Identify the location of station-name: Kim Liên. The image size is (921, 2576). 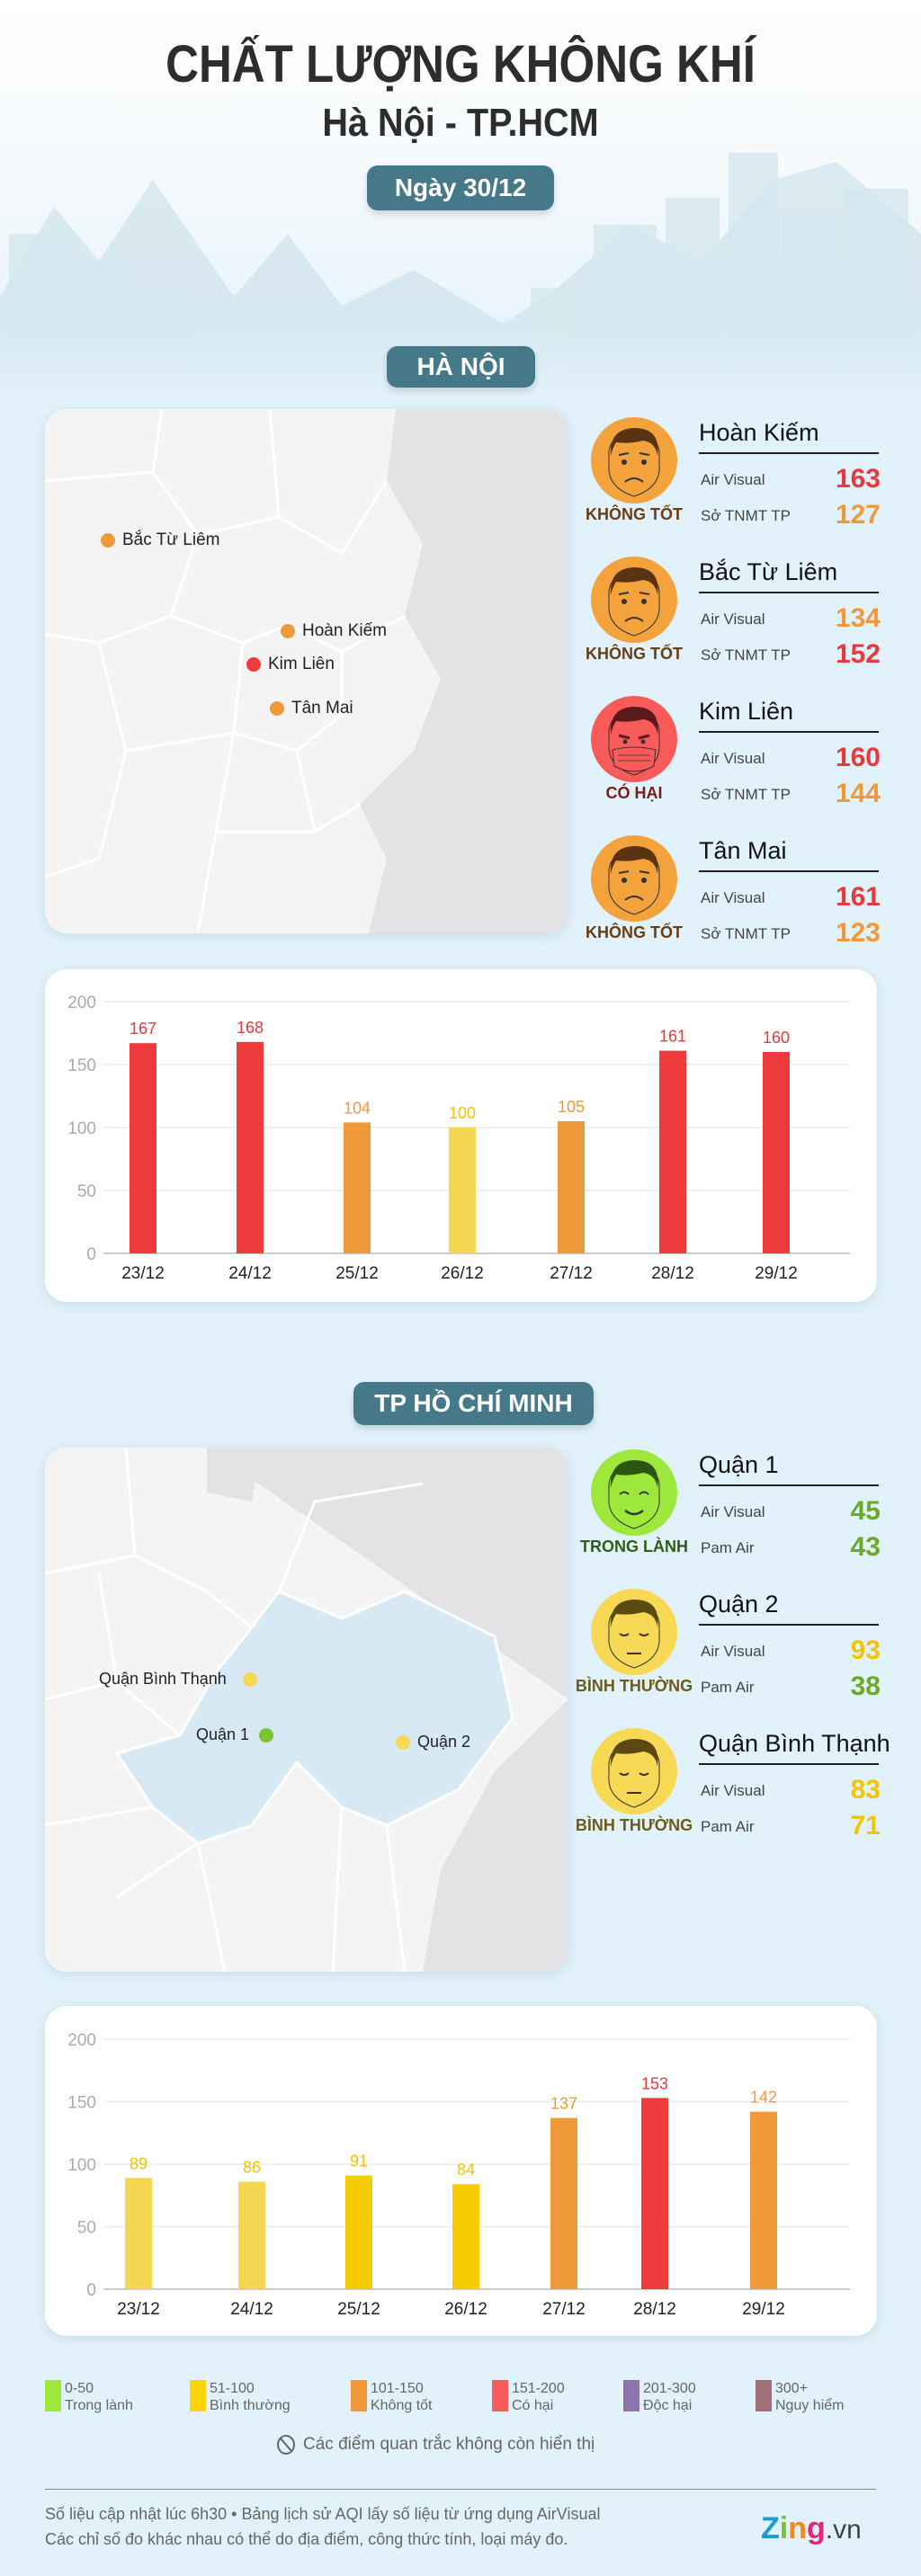
(789, 716).